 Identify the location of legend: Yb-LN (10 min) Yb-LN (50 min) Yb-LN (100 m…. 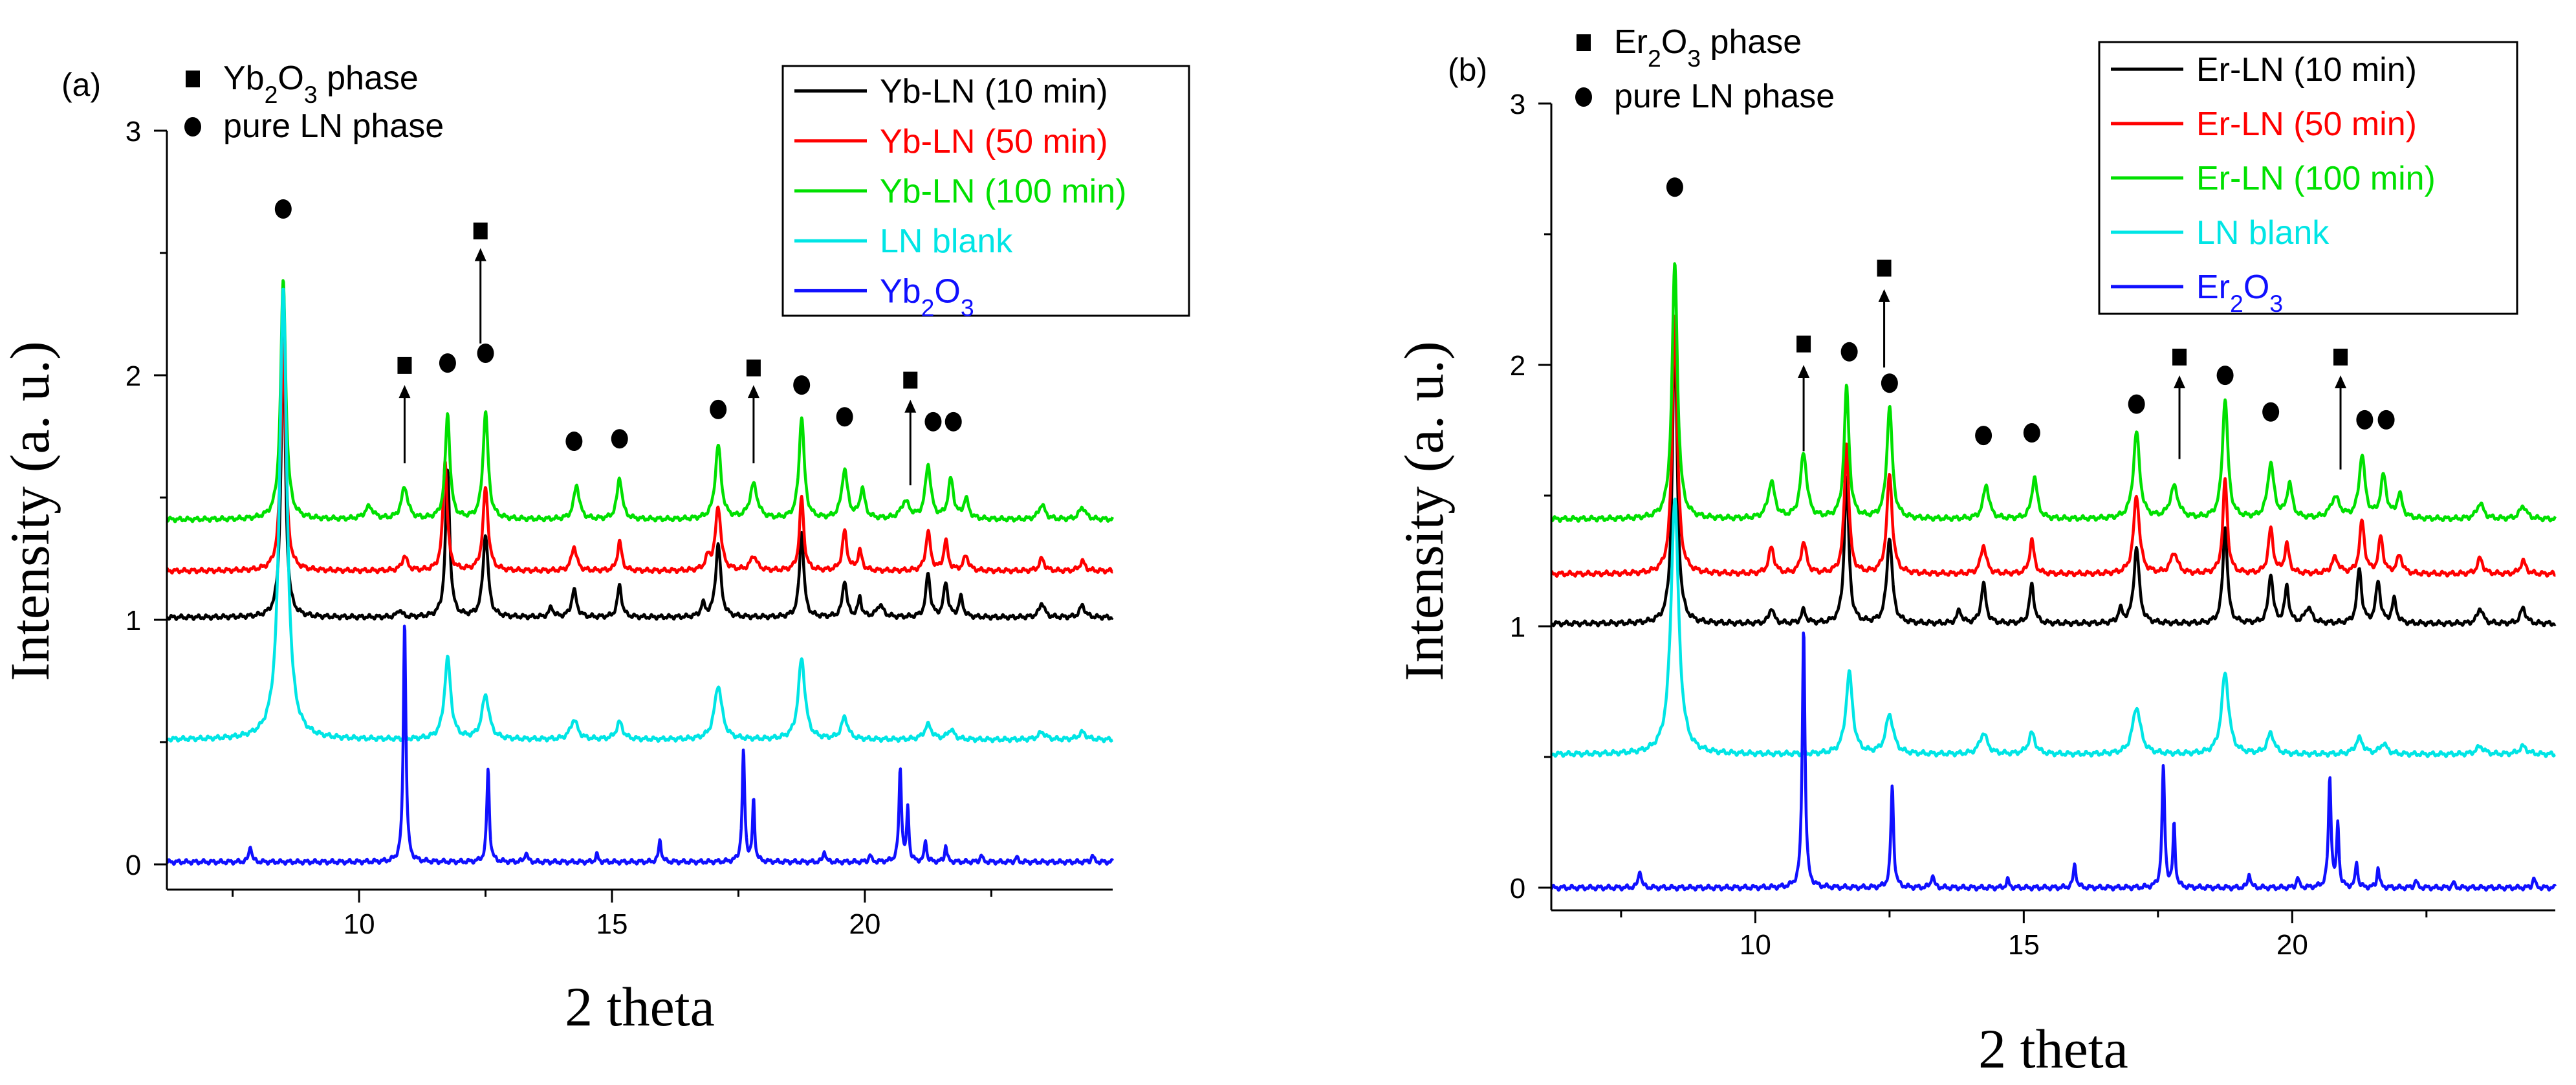
(985, 193).